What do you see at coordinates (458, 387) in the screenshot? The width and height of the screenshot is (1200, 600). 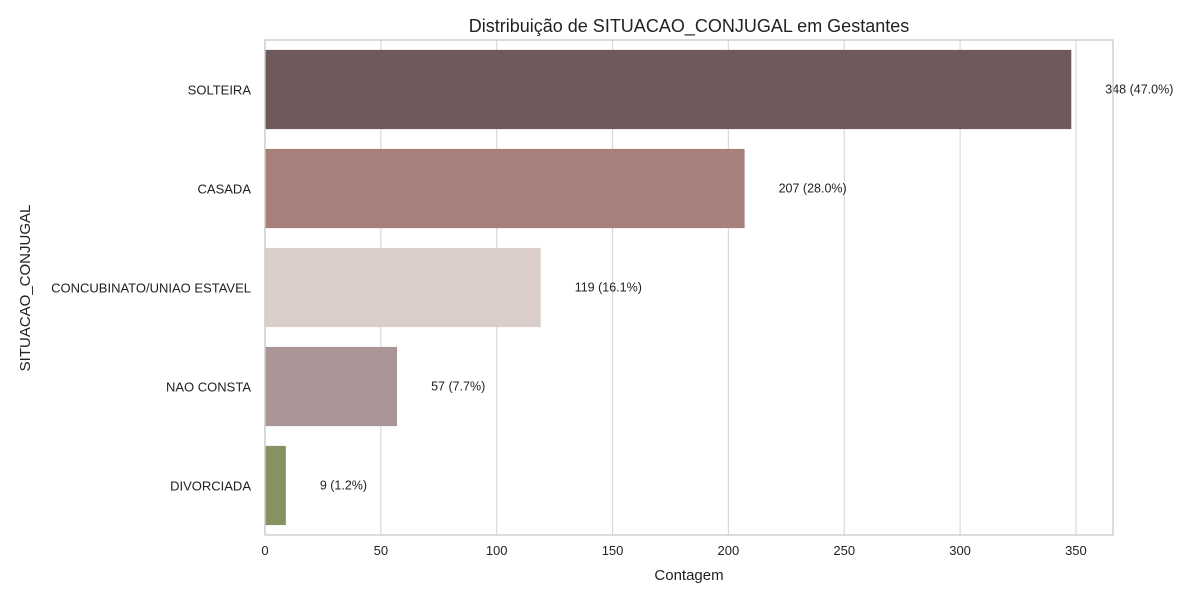 I see `bar-value-label: 57 (7.7%)` at bounding box center [458, 387].